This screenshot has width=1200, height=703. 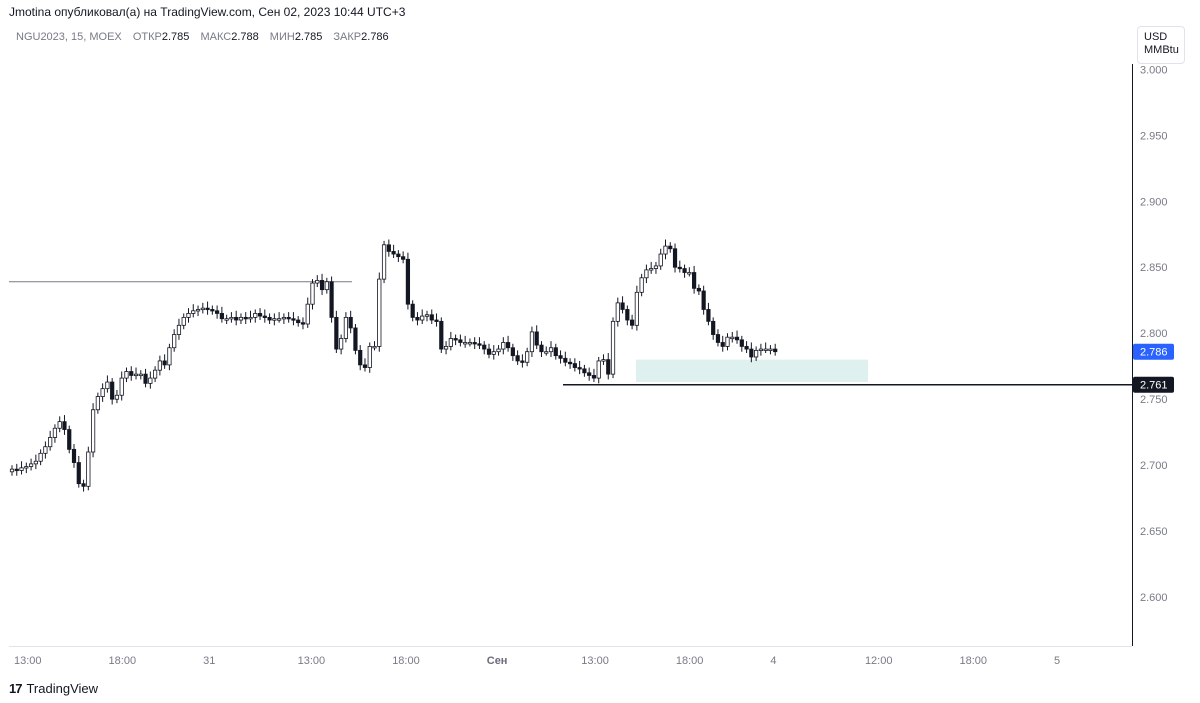 I want to click on legend-low-label: МИН, so click(x=282, y=37).